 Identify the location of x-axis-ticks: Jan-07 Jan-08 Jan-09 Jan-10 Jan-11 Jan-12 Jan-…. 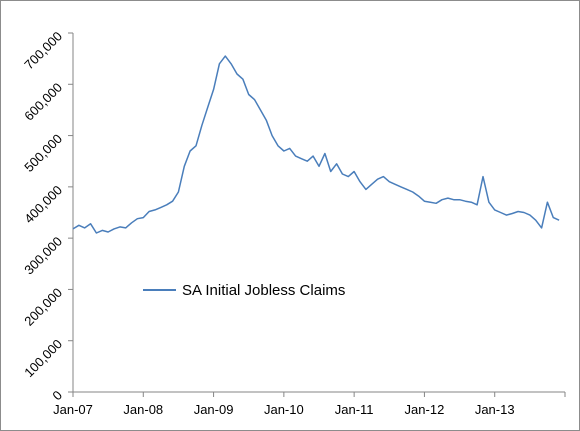
(309, 404).